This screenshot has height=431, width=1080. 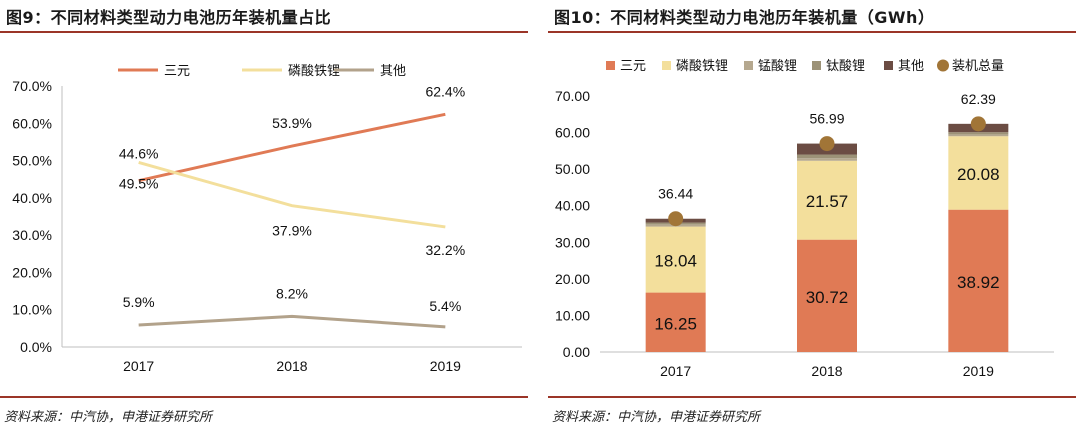 I want to click on right-segment-label: 21.57, so click(x=827, y=201).